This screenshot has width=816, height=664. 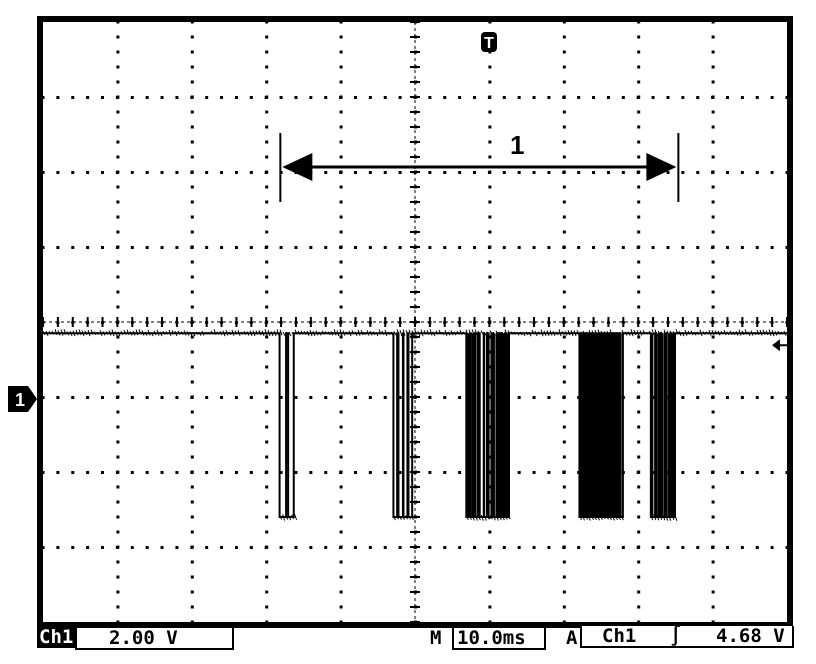 What do you see at coordinates (479, 167) in the screenshot?
I see `cursor-measurement` at bounding box center [479, 167].